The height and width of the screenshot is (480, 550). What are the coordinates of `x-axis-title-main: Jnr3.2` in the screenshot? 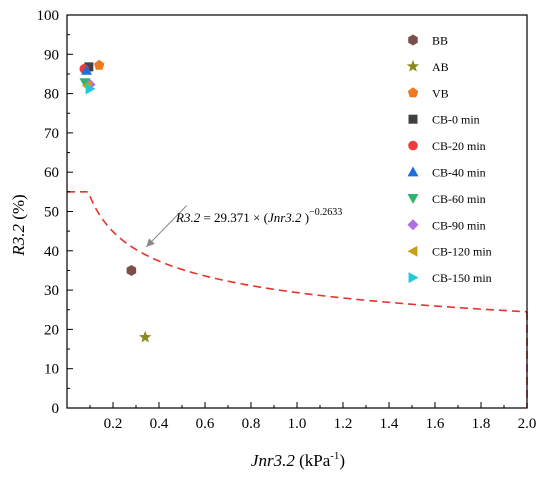 It's located at (273, 460).